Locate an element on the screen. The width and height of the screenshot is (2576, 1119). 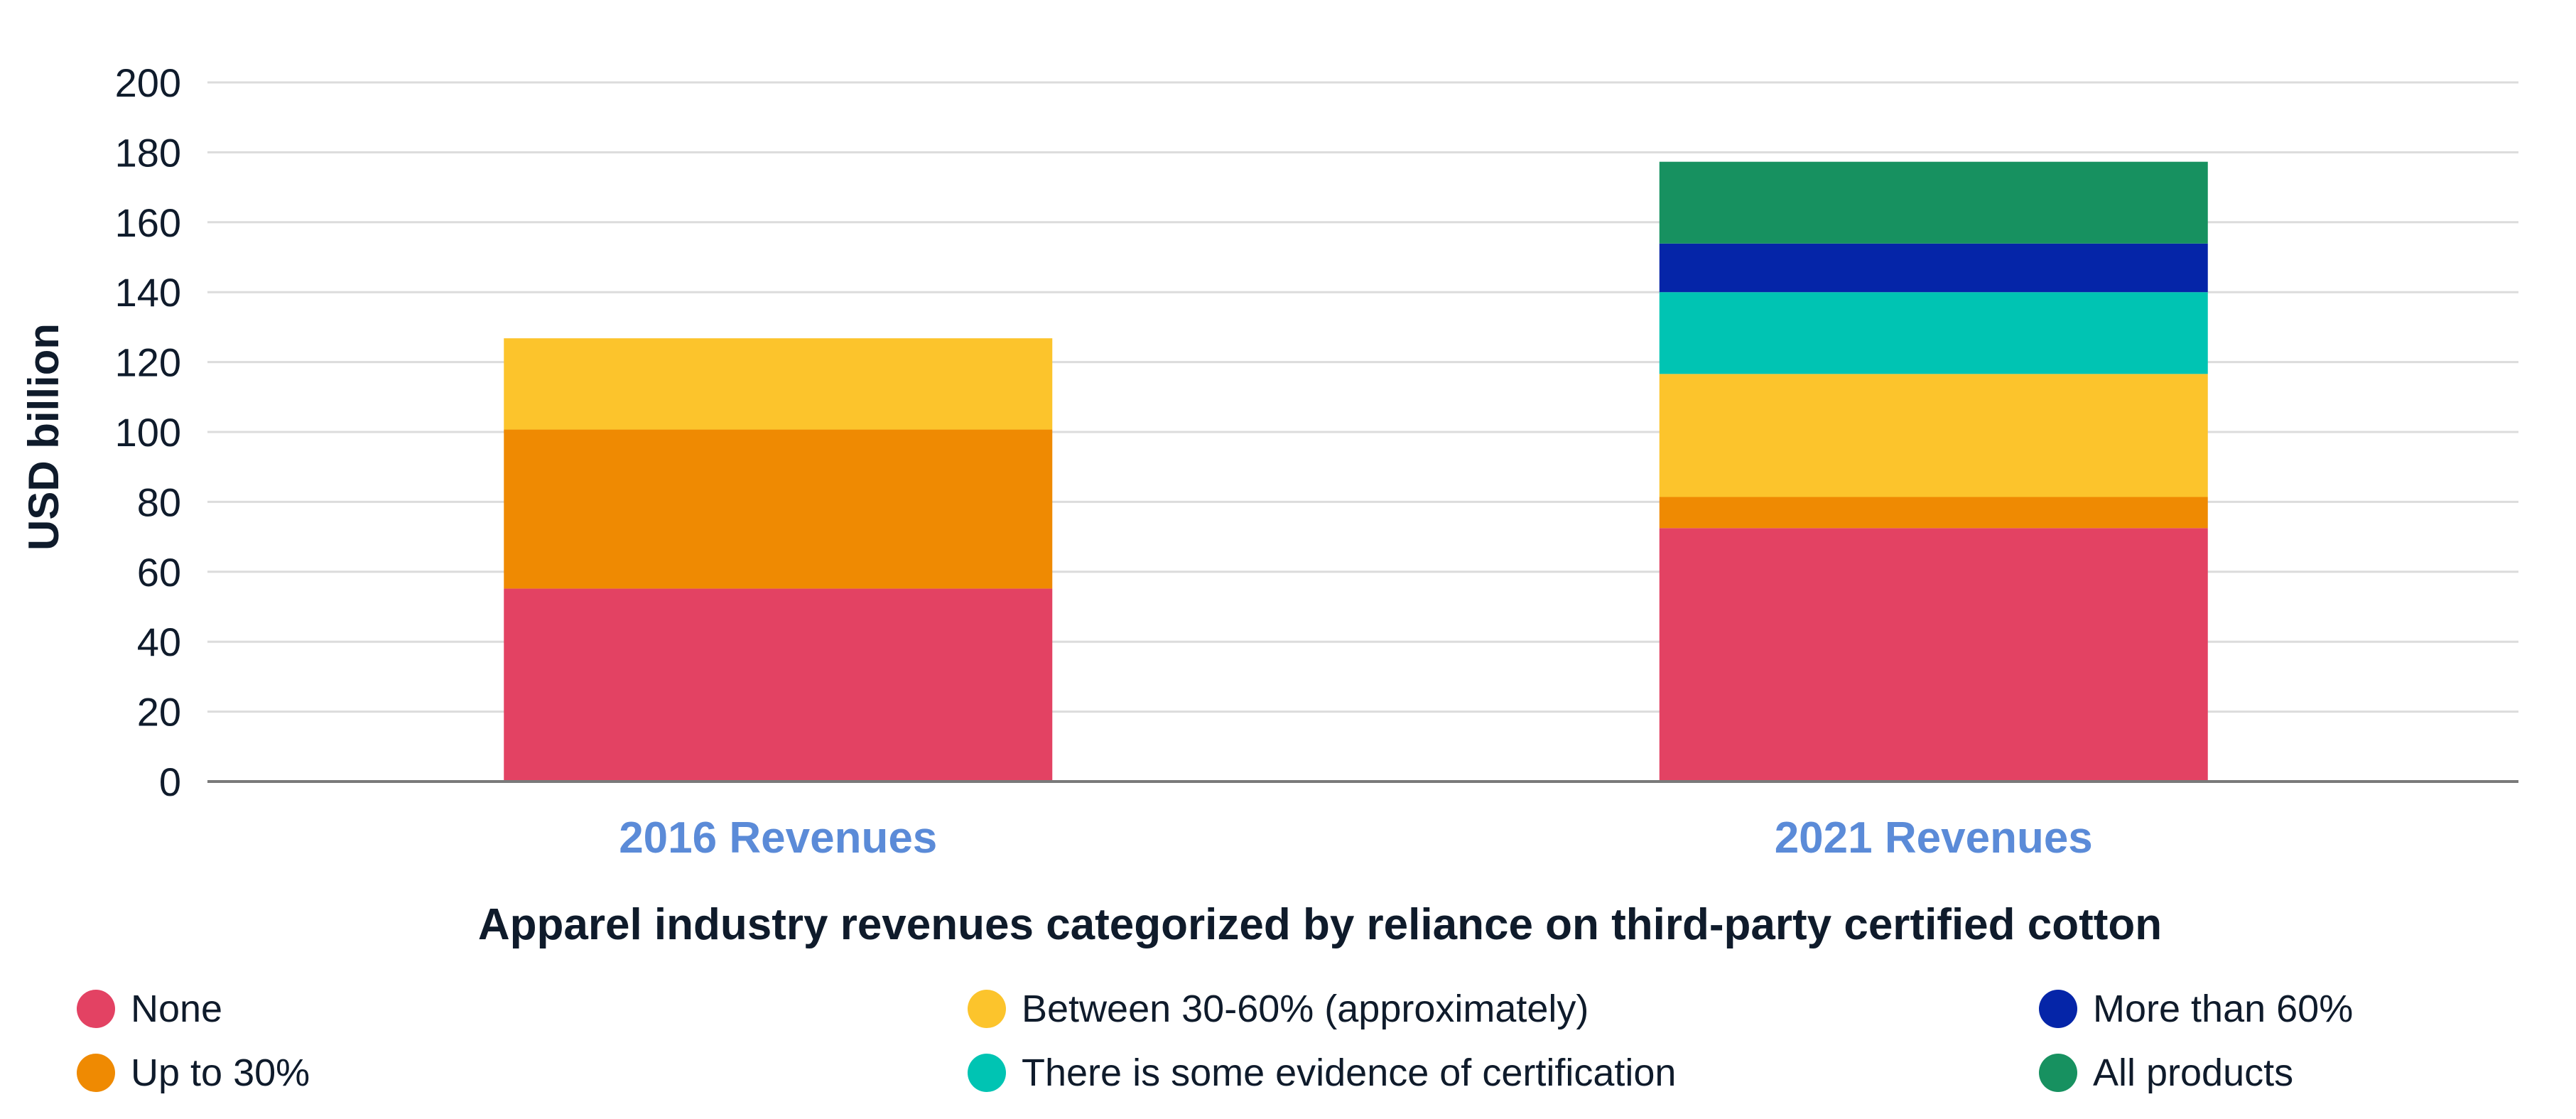
y-tick-label: 20 is located at coordinates (159, 713).